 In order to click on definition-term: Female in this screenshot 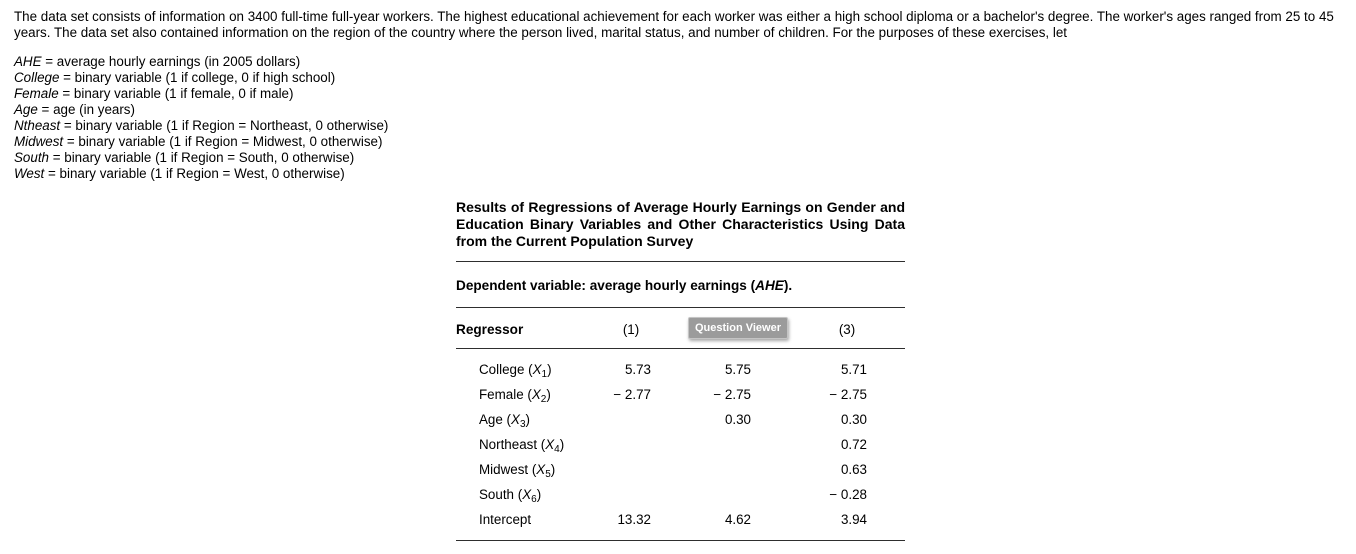, I will do `click(36, 93)`.